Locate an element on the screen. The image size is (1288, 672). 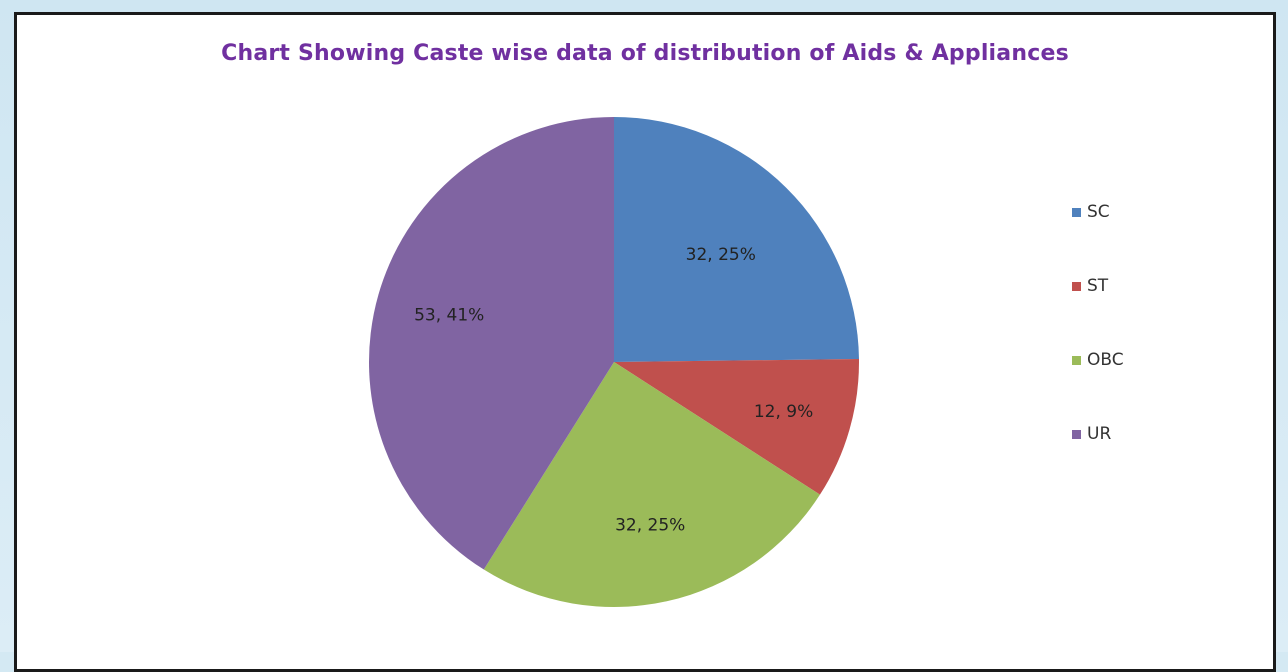
legend-label: ST is located at coordinates (1098, 286).